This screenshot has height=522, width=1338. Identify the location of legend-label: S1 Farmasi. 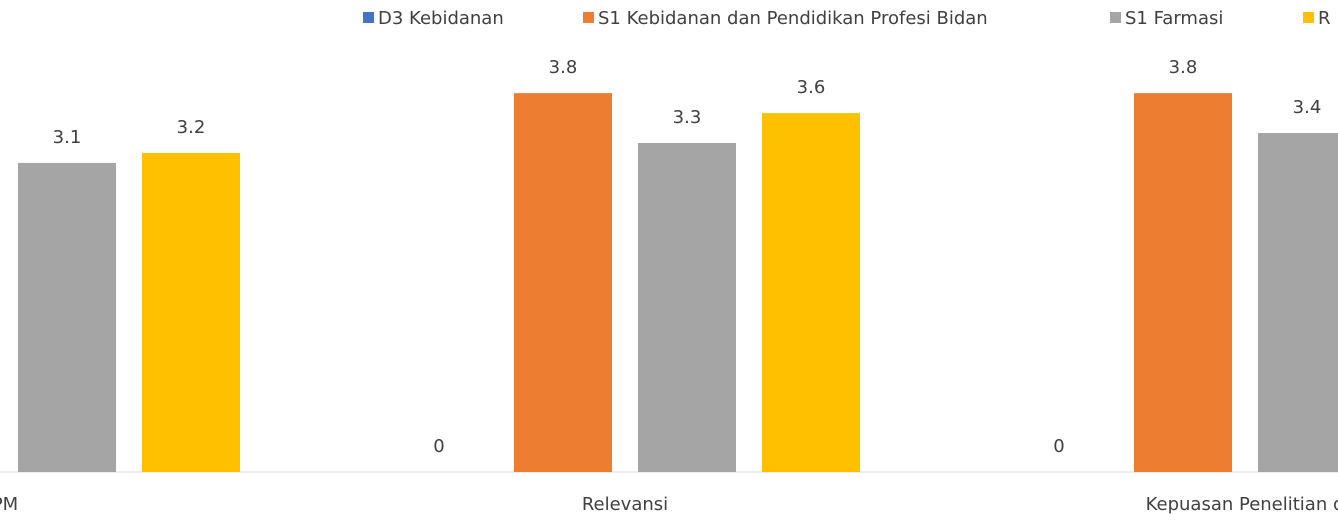
(1174, 18).